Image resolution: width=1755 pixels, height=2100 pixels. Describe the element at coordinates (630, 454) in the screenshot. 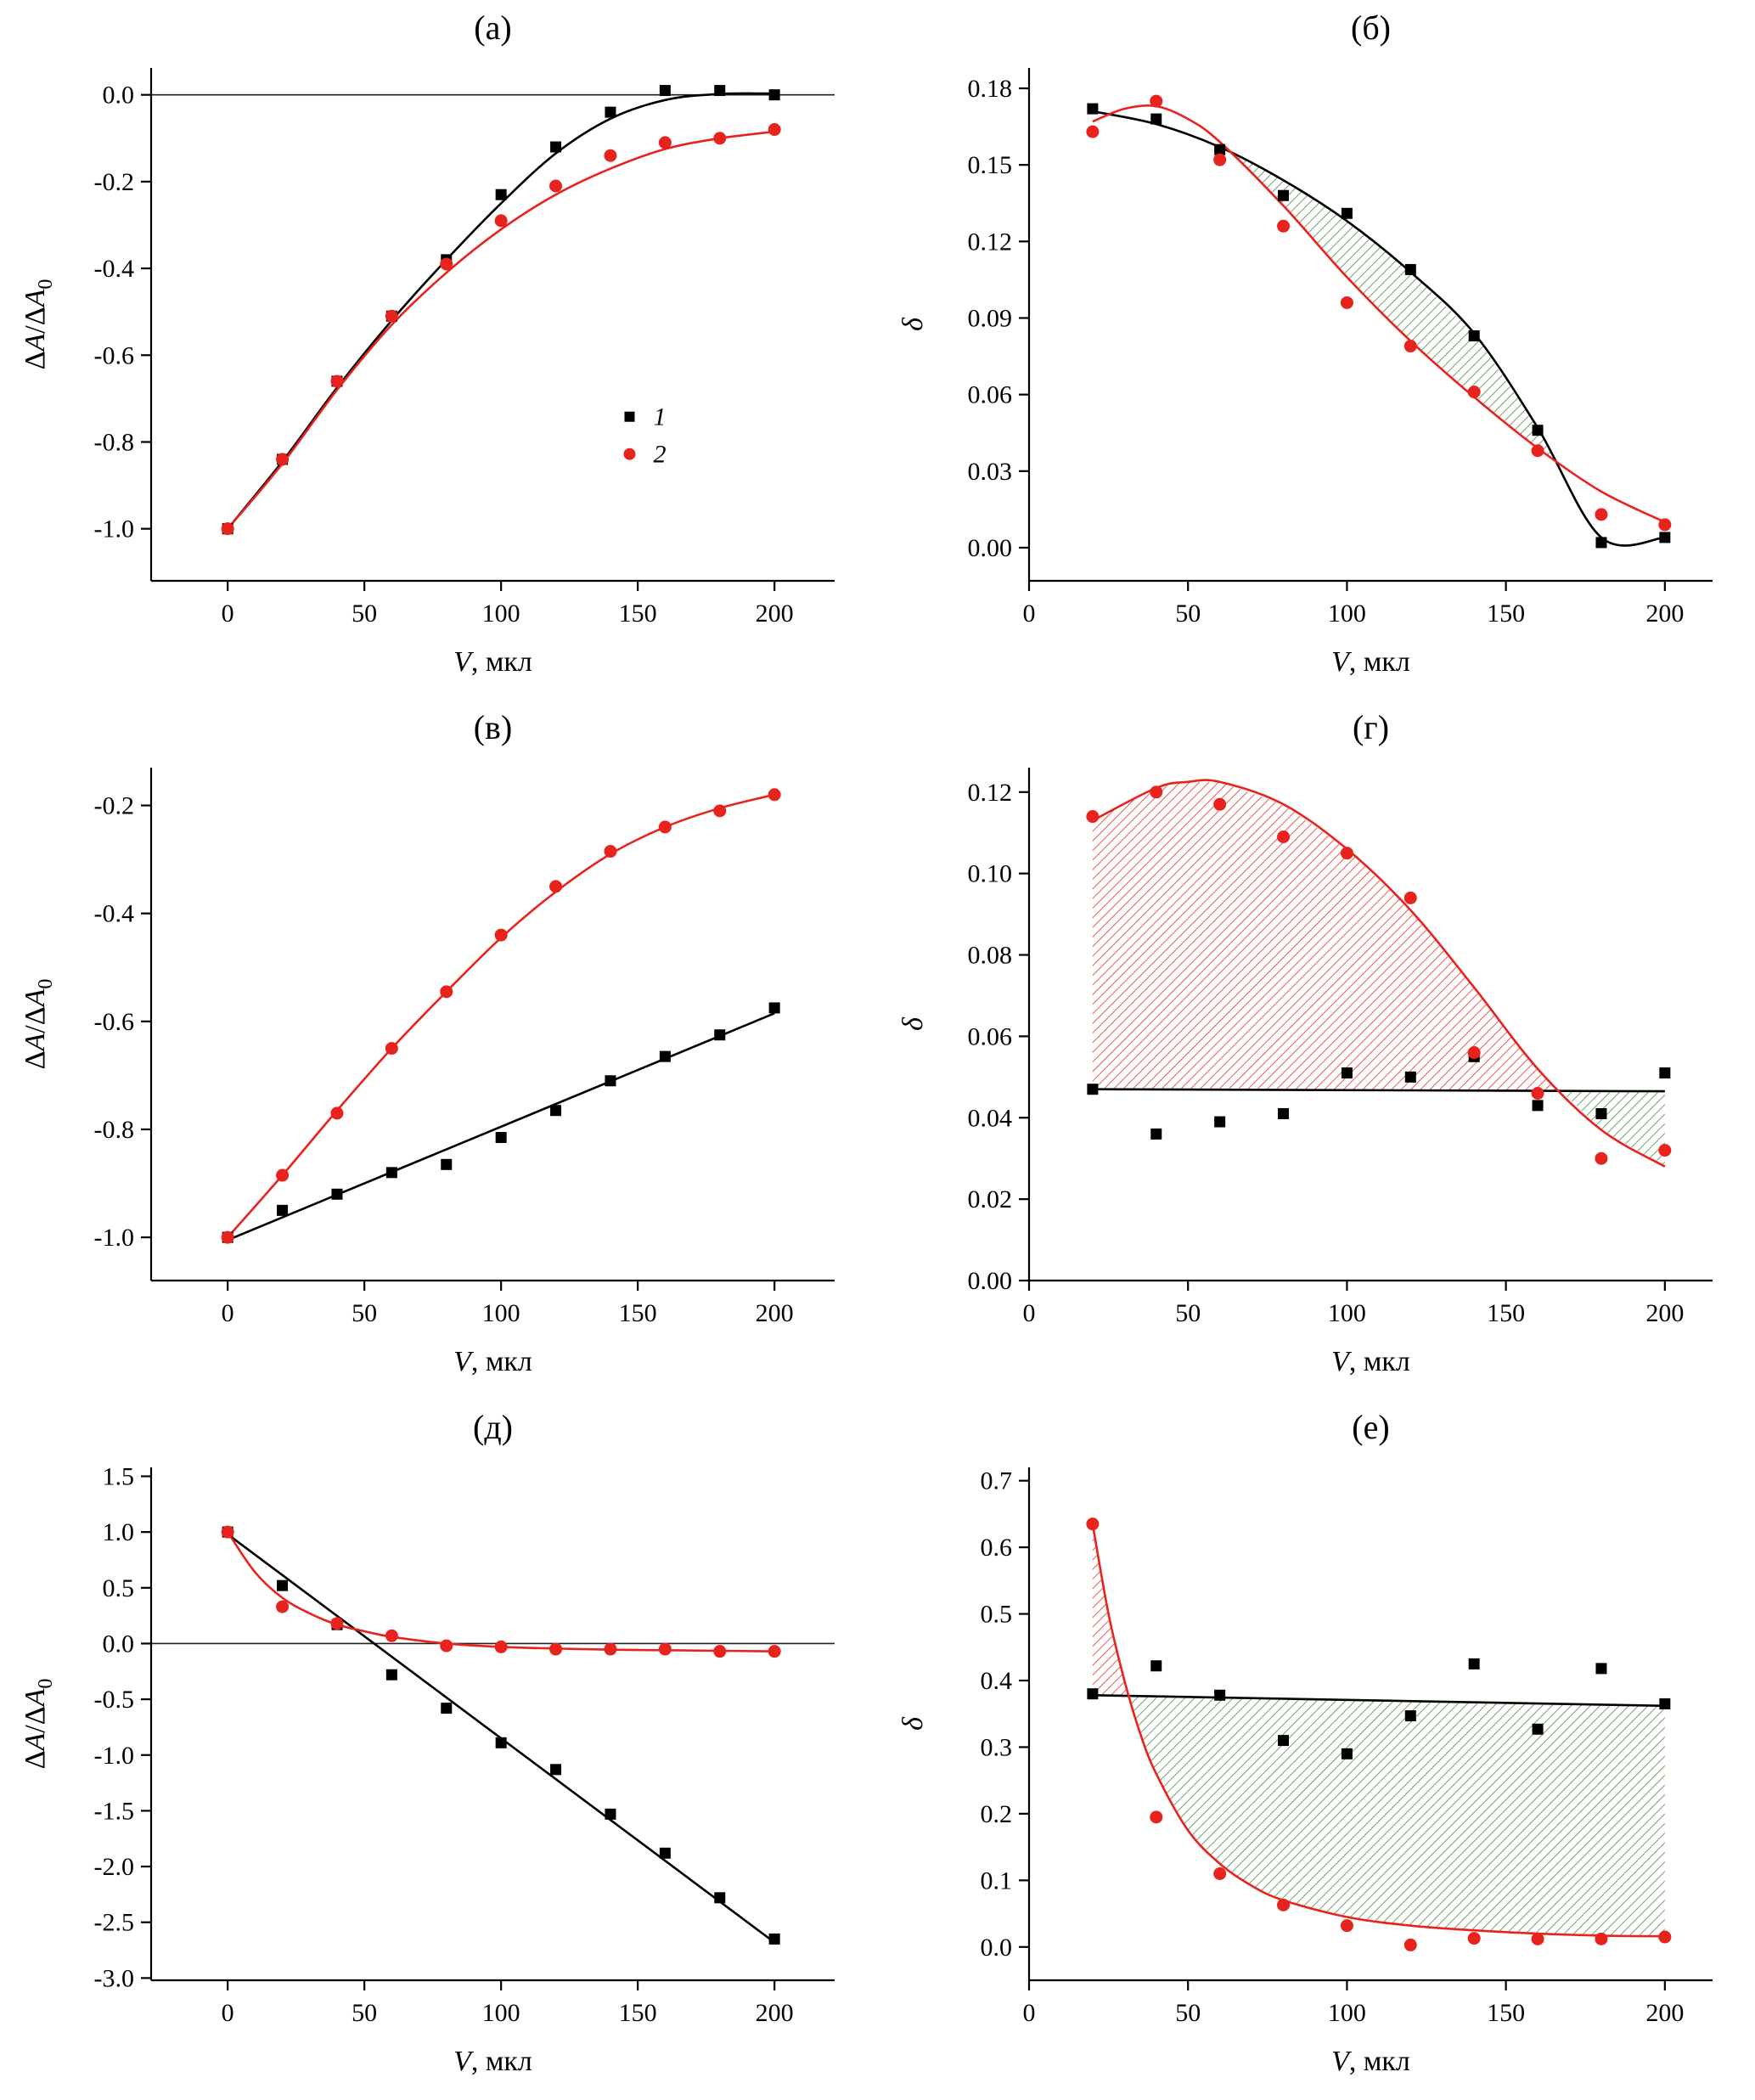

I see `legend-marker-circle` at that location.